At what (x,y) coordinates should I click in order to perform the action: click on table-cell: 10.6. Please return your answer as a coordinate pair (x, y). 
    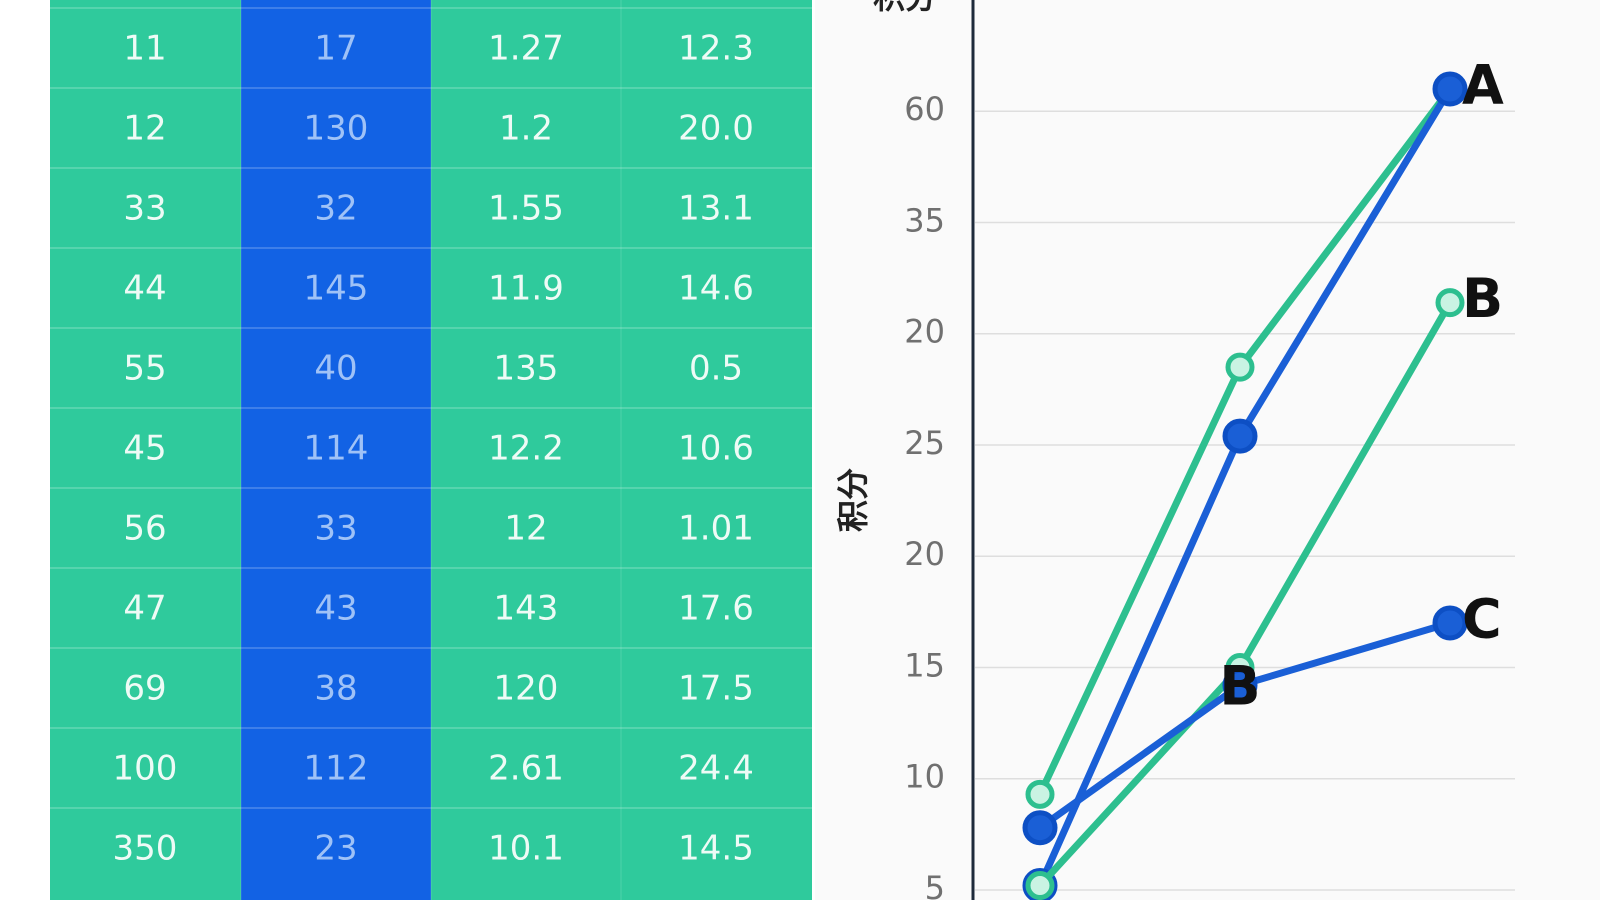
    Looking at the image, I should click on (716, 449).